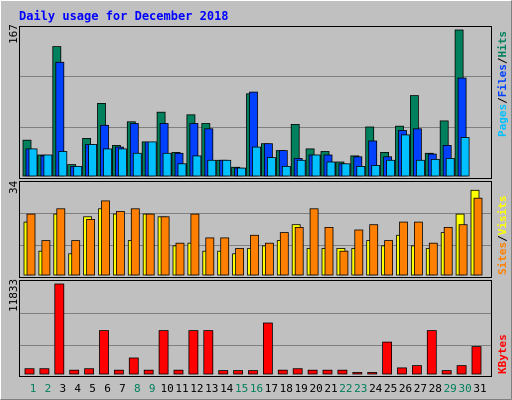  I want to click on visits-max-label: 34, so click(13, 187).